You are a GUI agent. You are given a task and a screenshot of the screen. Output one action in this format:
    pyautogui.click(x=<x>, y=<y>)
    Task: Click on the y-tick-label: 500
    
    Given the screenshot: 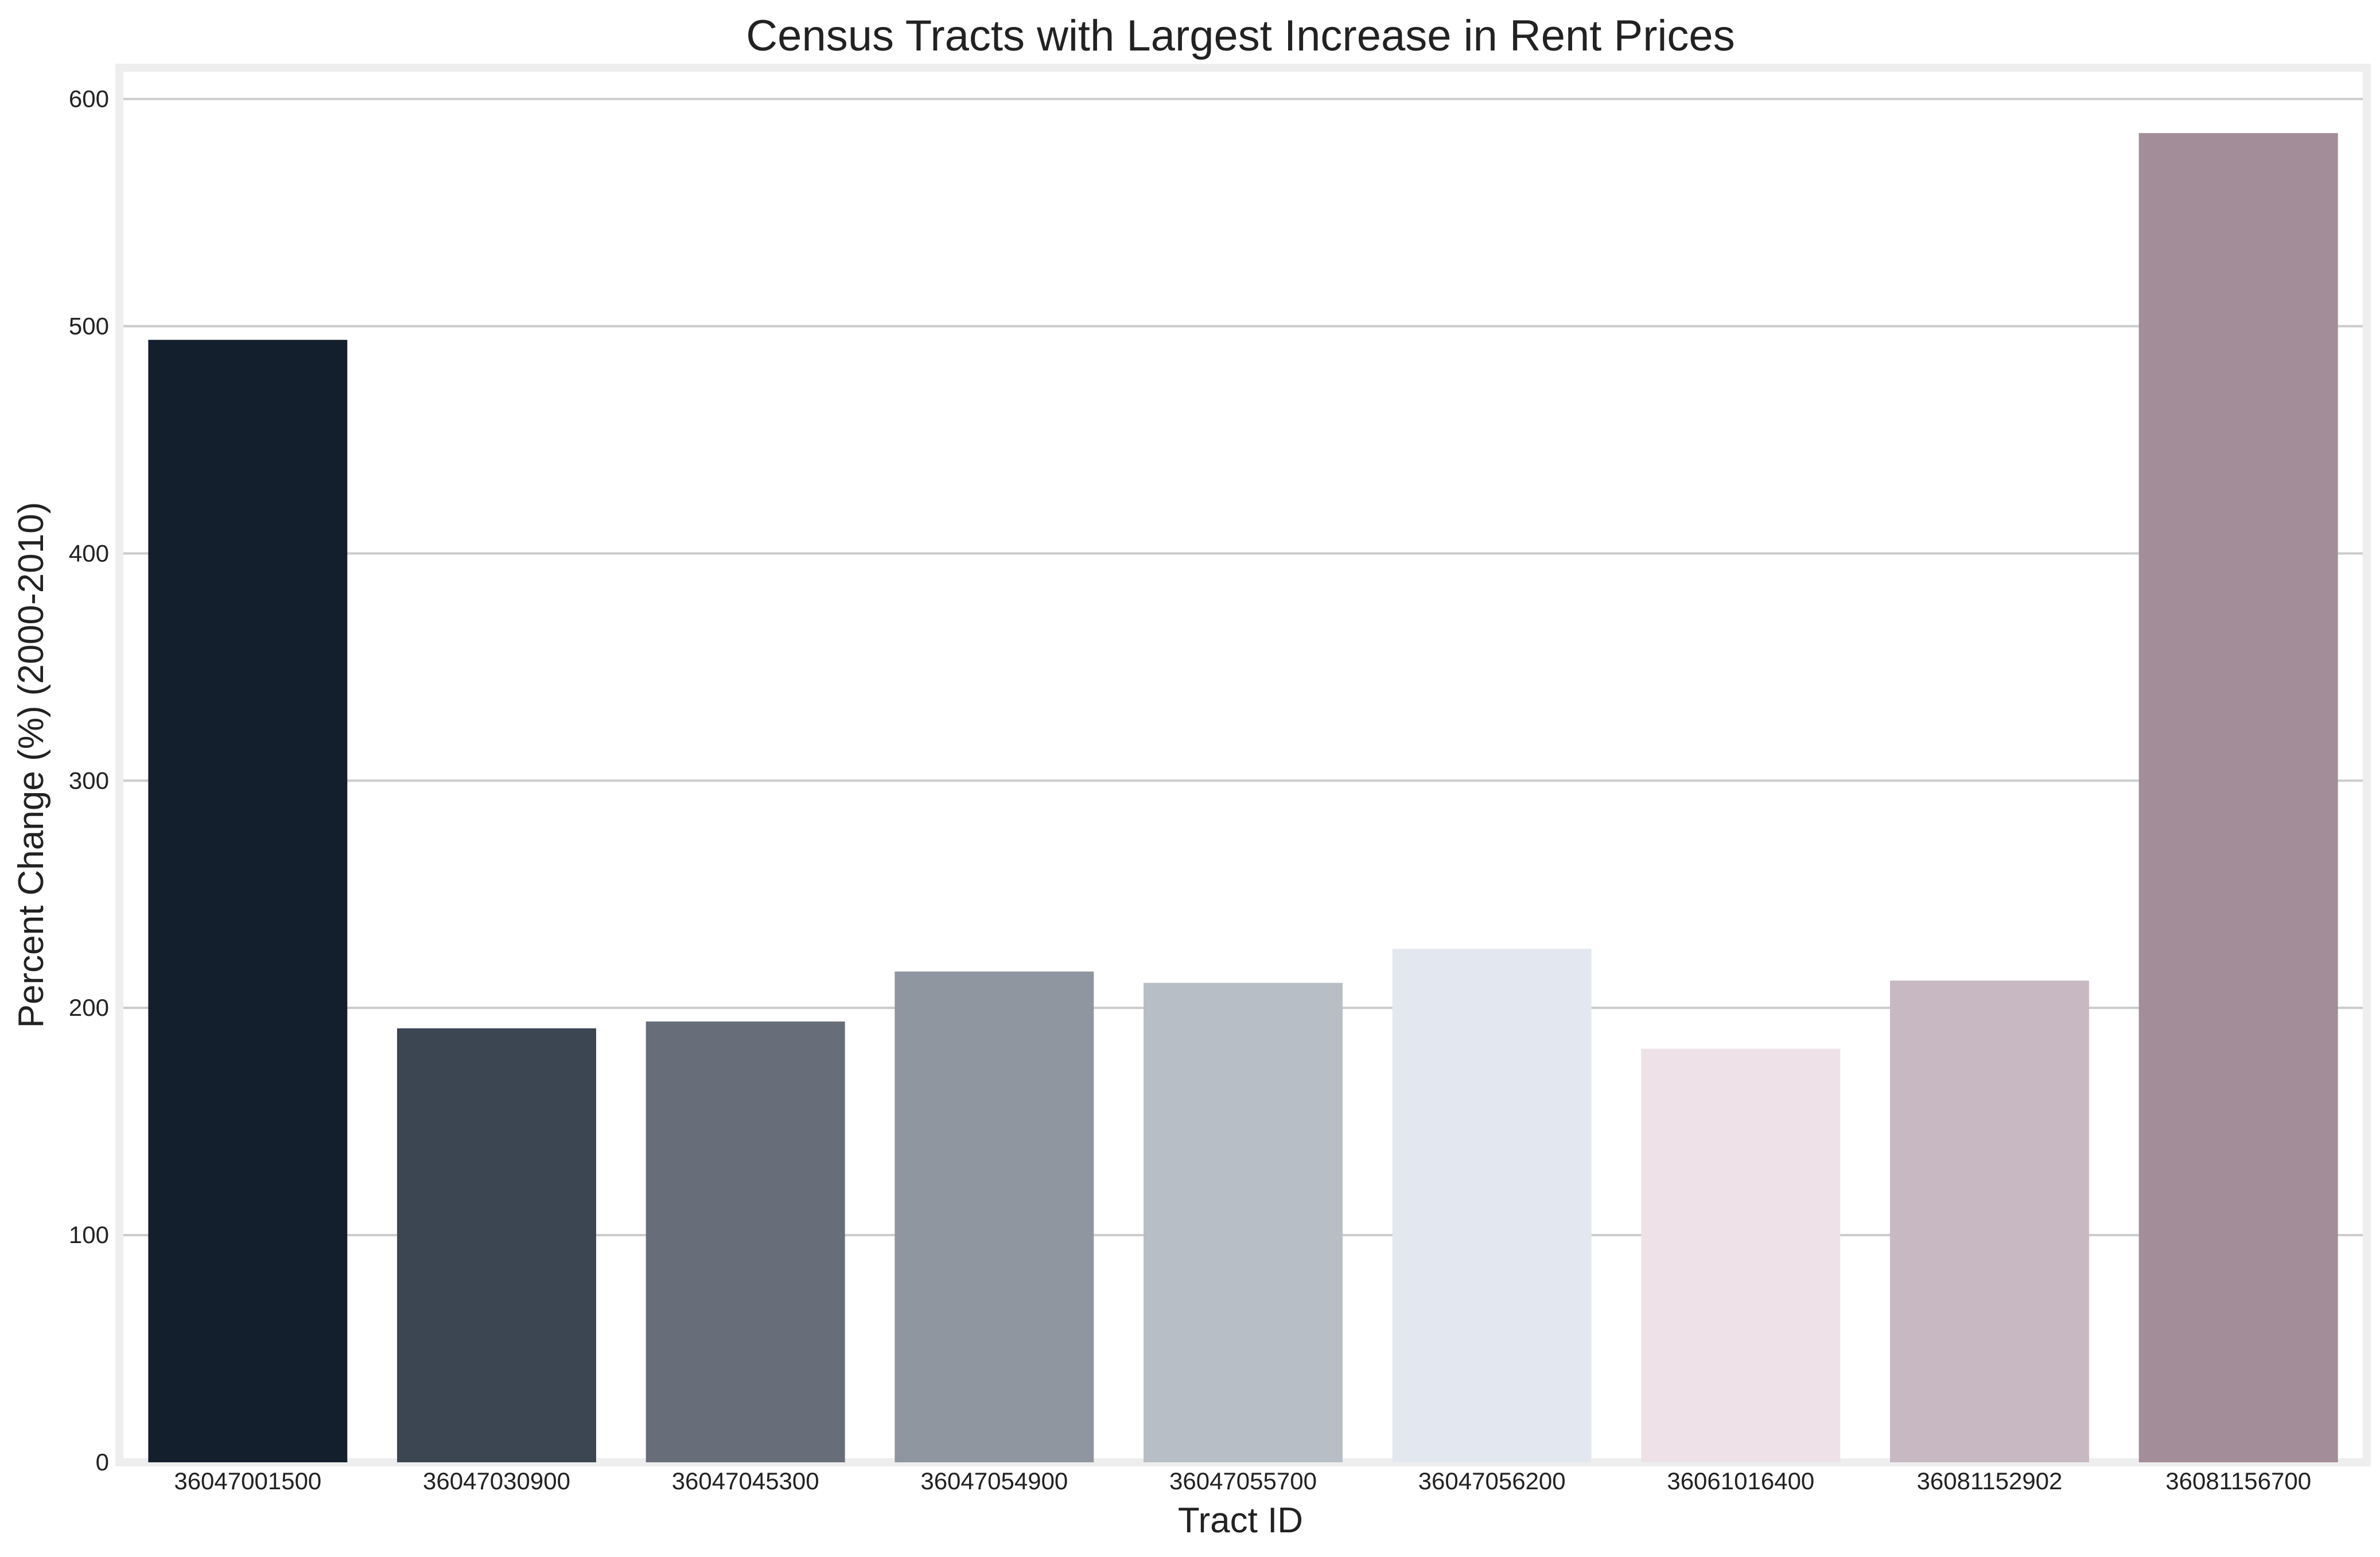 What is the action you would take?
    pyautogui.click(x=89, y=325)
    